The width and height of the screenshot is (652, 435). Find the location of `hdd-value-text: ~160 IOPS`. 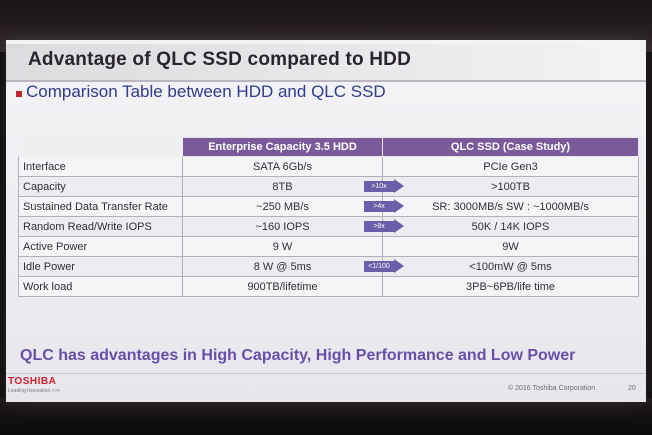

hdd-value-text: ~160 IOPS is located at coordinates (282, 226).